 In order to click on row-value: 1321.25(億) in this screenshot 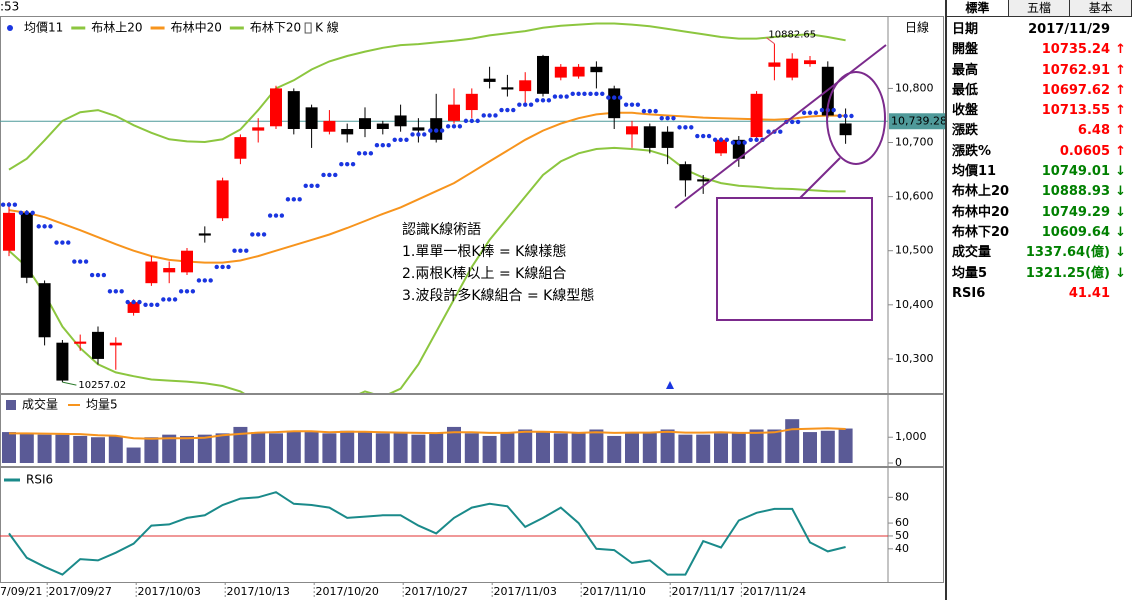, I will do `click(1067, 273)`.